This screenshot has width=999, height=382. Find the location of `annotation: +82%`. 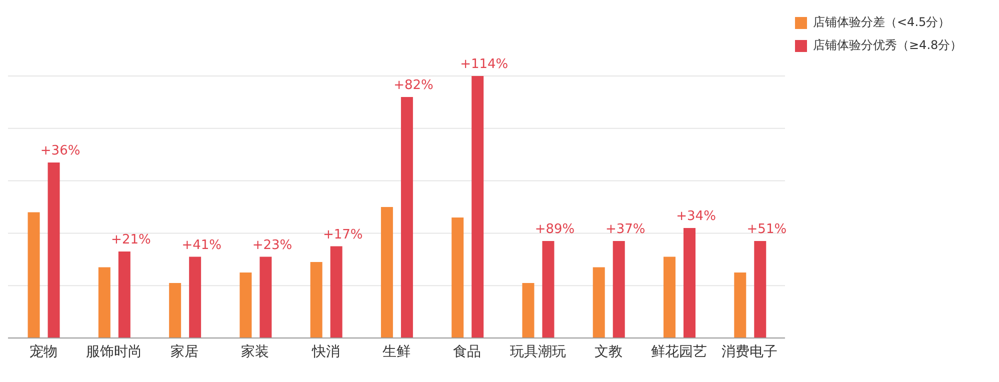

annotation: +82% is located at coordinates (414, 85).